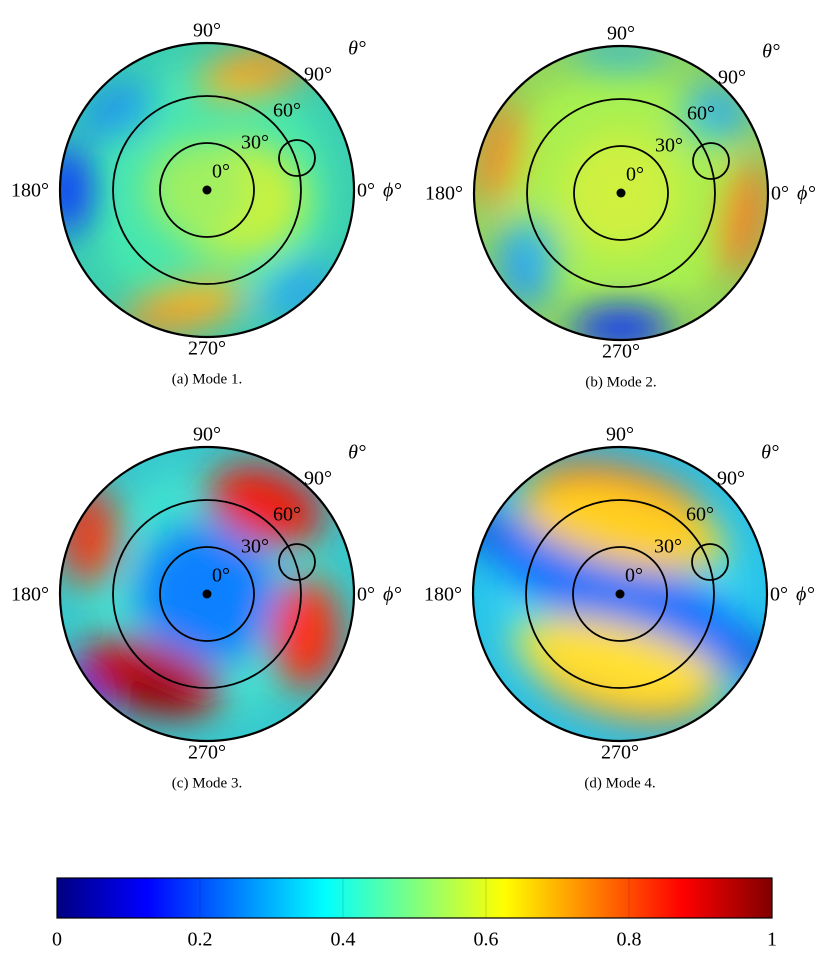  I want to click on caption: (b) Mode 2., so click(620, 382).